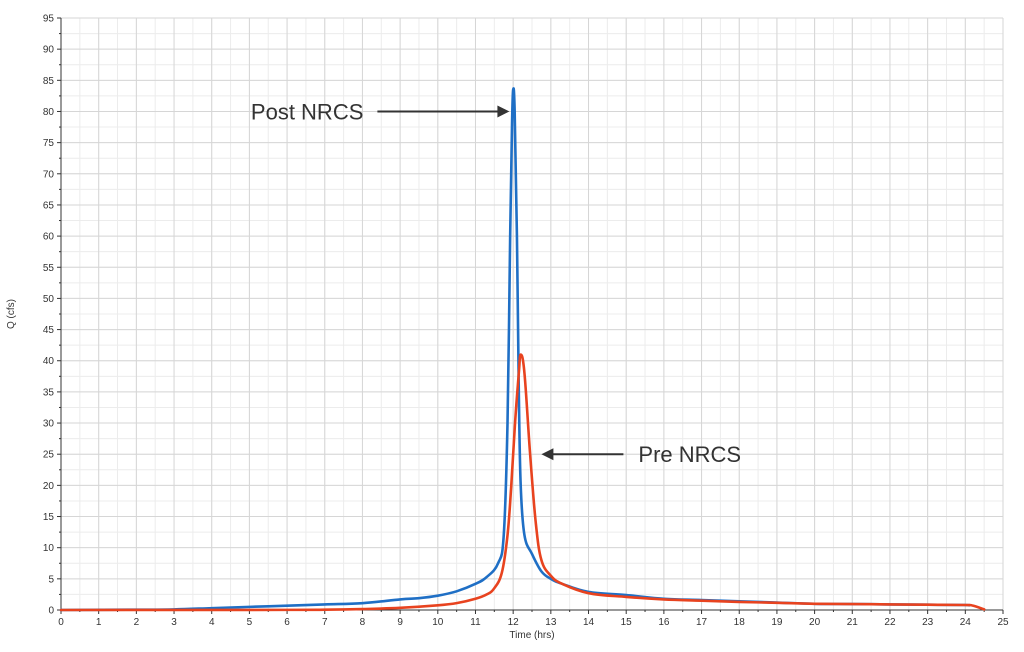  I want to click on y-tick-label: 35, so click(49, 392).